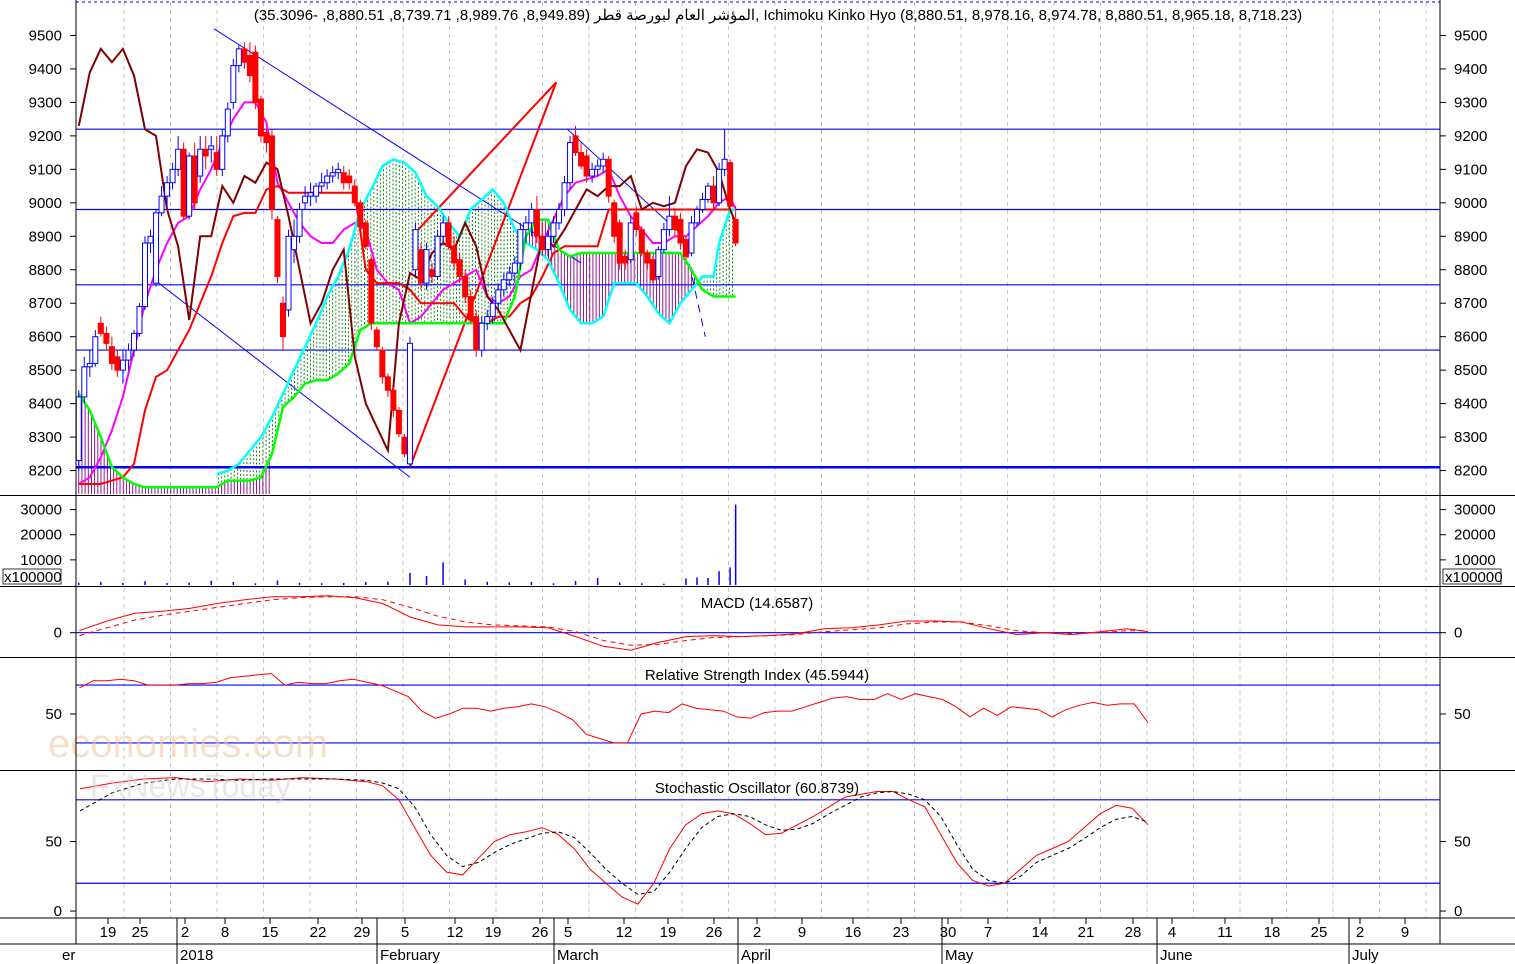  I want to click on volume-tick-right: 20000, so click(1475, 535).